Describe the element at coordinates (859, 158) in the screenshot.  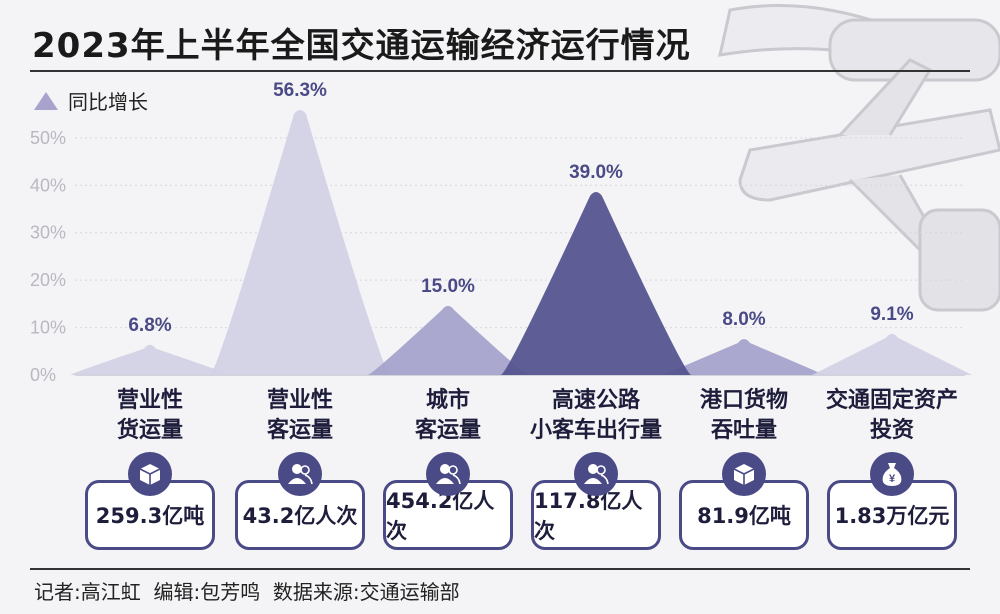
I see `transport-illustration` at that location.